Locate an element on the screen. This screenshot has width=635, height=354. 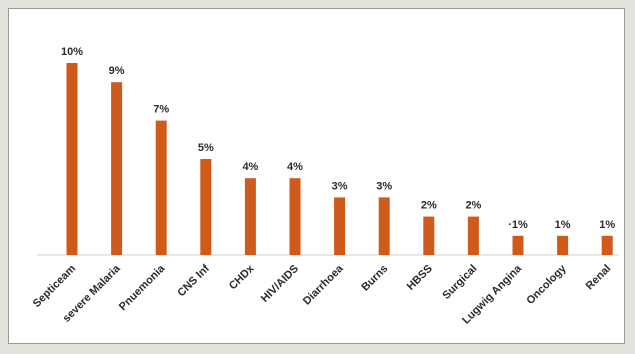
category-label-6: Diarrhoea is located at coordinates (323, 284).